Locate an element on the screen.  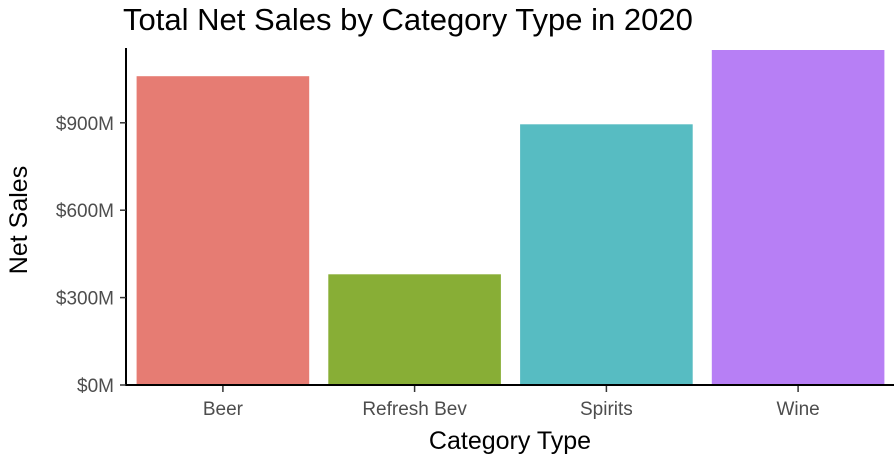
x-ticks-group: Beer Refresh Bev Spirits Wine is located at coordinates (511, 403).